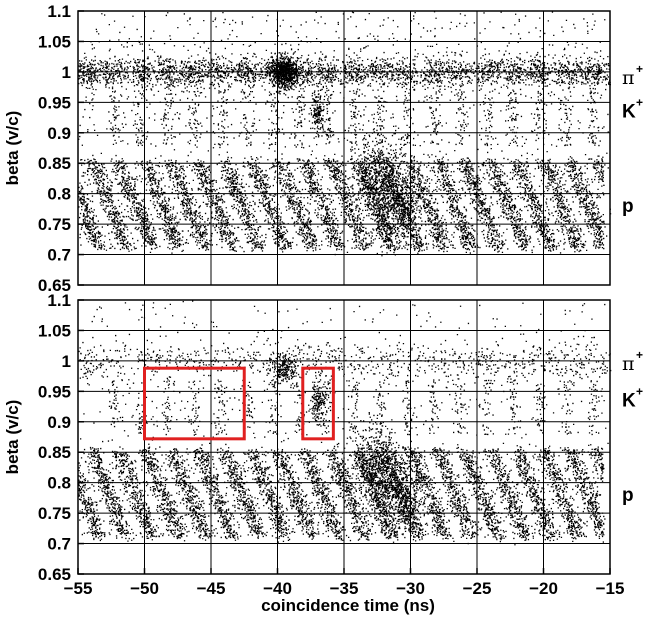 The image size is (654, 619). I want to click on x-tick-label: −35, so click(344, 588).